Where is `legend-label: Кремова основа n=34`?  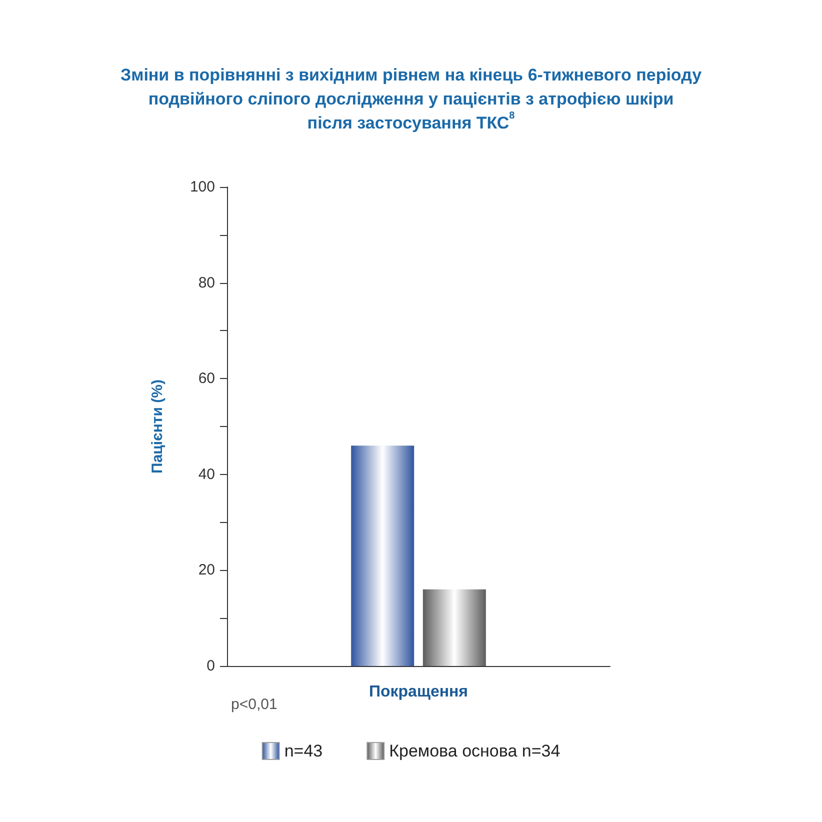
legend-label: Кремова основа n=34 is located at coordinates (474, 751).